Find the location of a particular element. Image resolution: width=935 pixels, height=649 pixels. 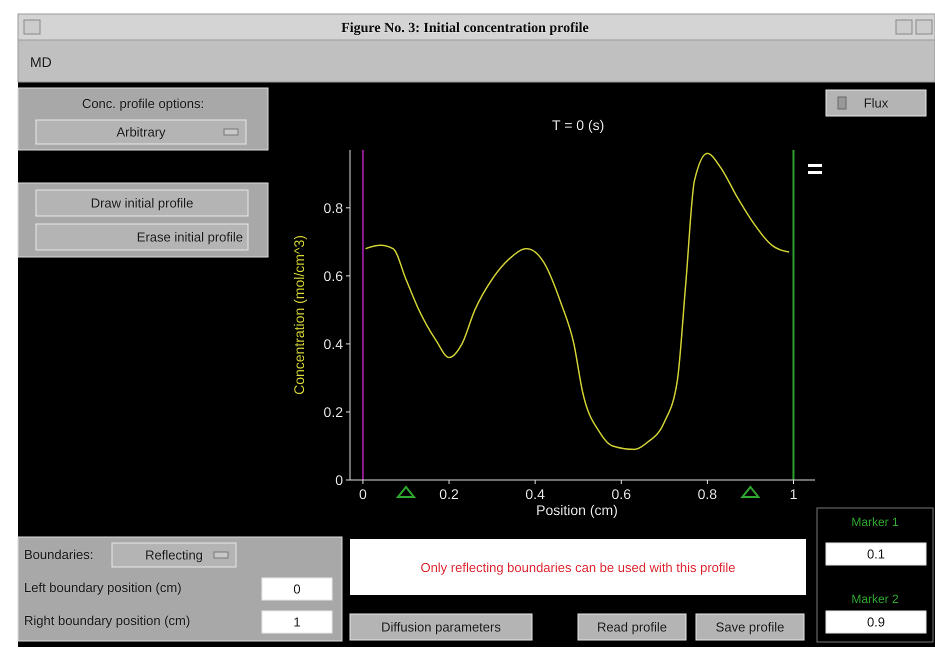

x-tick-label: 0.8 is located at coordinates (708, 494).